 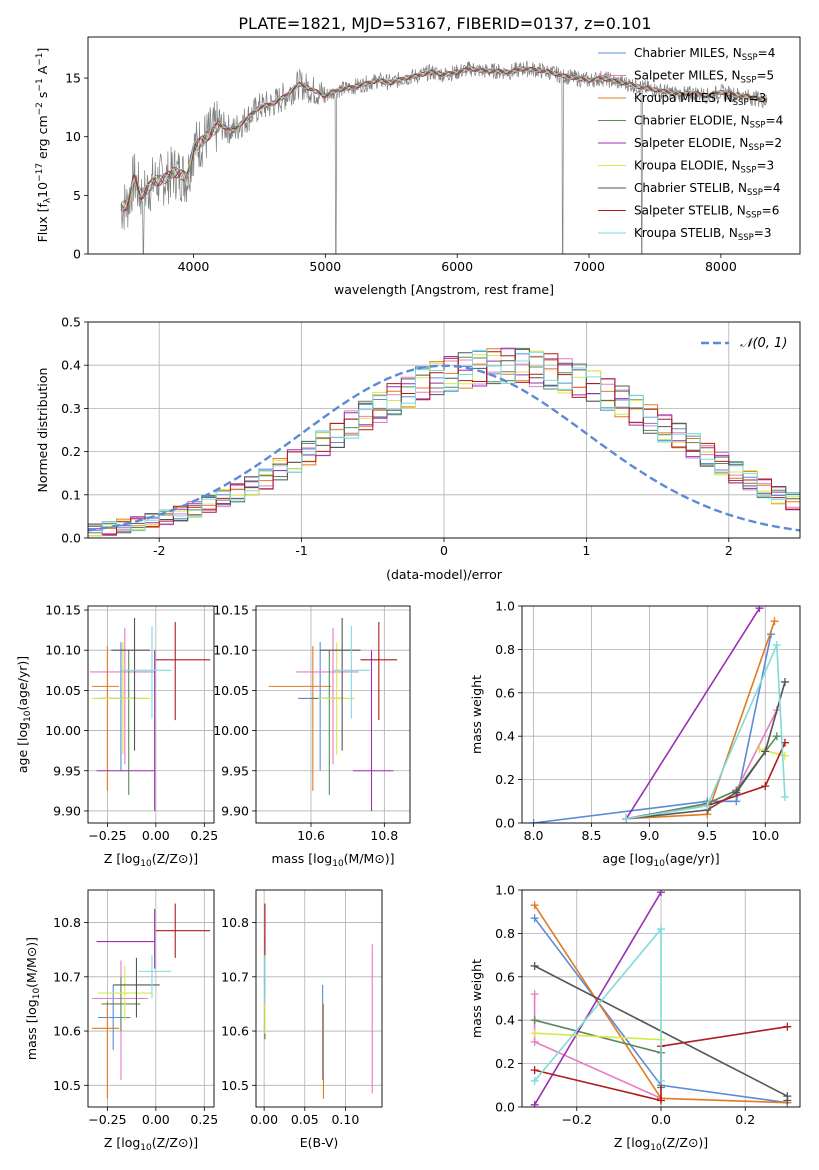 What do you see at coordinates (305, 1119) in the screenshot?
I see `x-tick-label: 0.05` at bounding box center [305, 1119].